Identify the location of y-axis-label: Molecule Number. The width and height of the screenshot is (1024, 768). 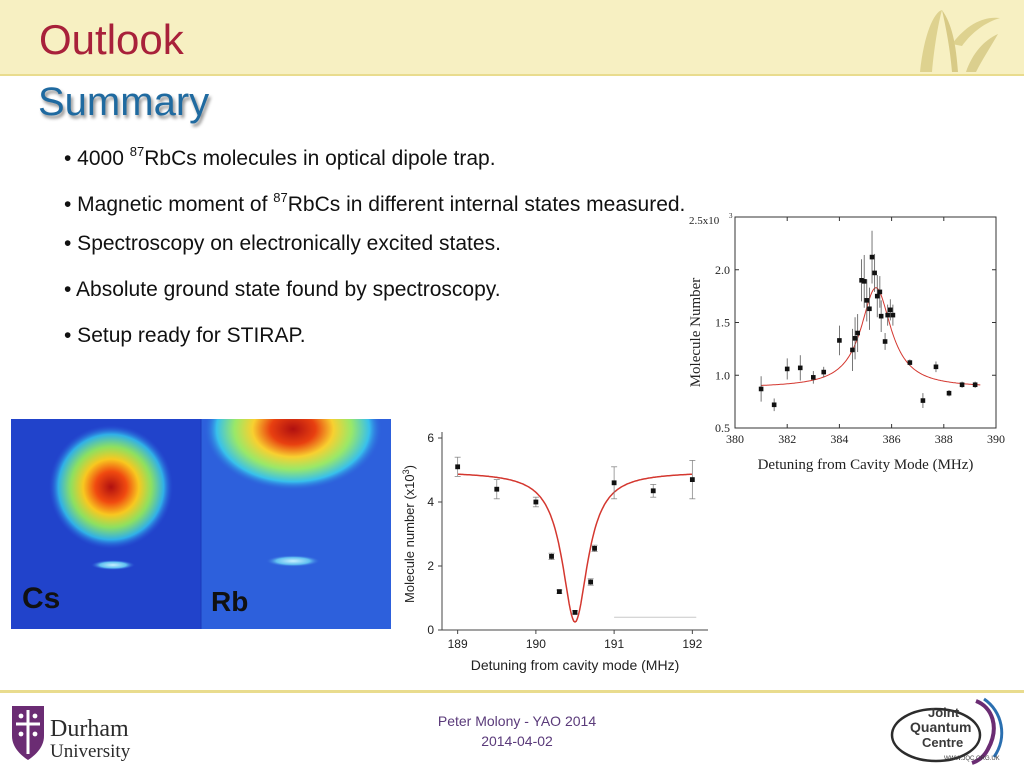
(696, 333).